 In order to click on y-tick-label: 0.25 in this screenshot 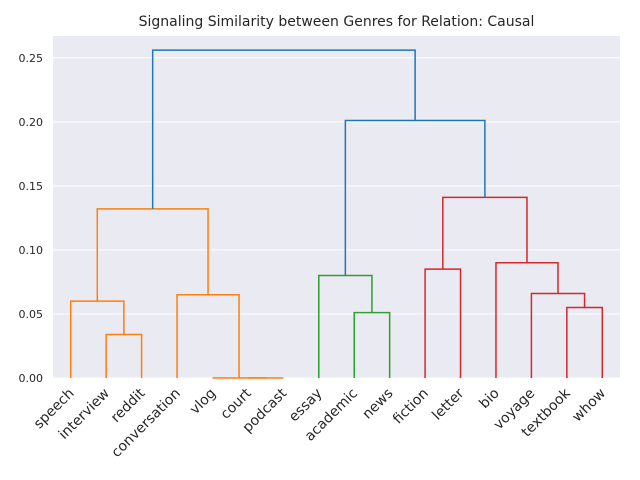, I will do `click(31, 58)`.